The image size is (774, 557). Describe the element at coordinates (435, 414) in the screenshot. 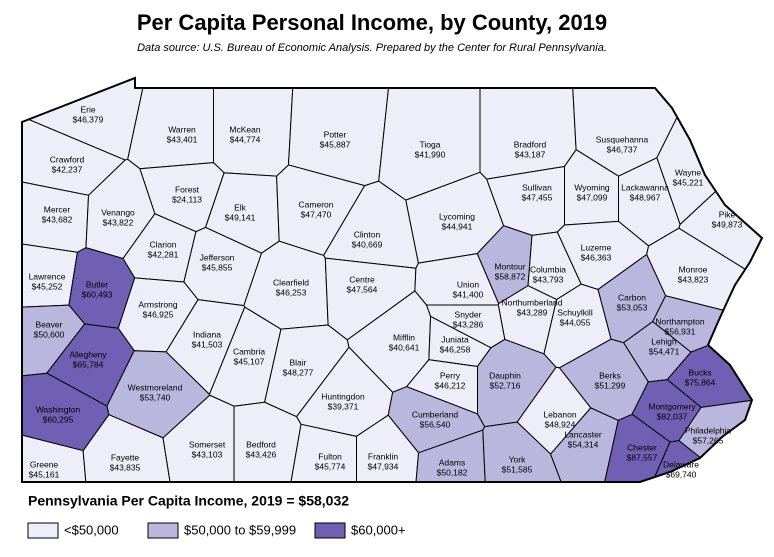

I see `county-name: Cumberland` at that location.